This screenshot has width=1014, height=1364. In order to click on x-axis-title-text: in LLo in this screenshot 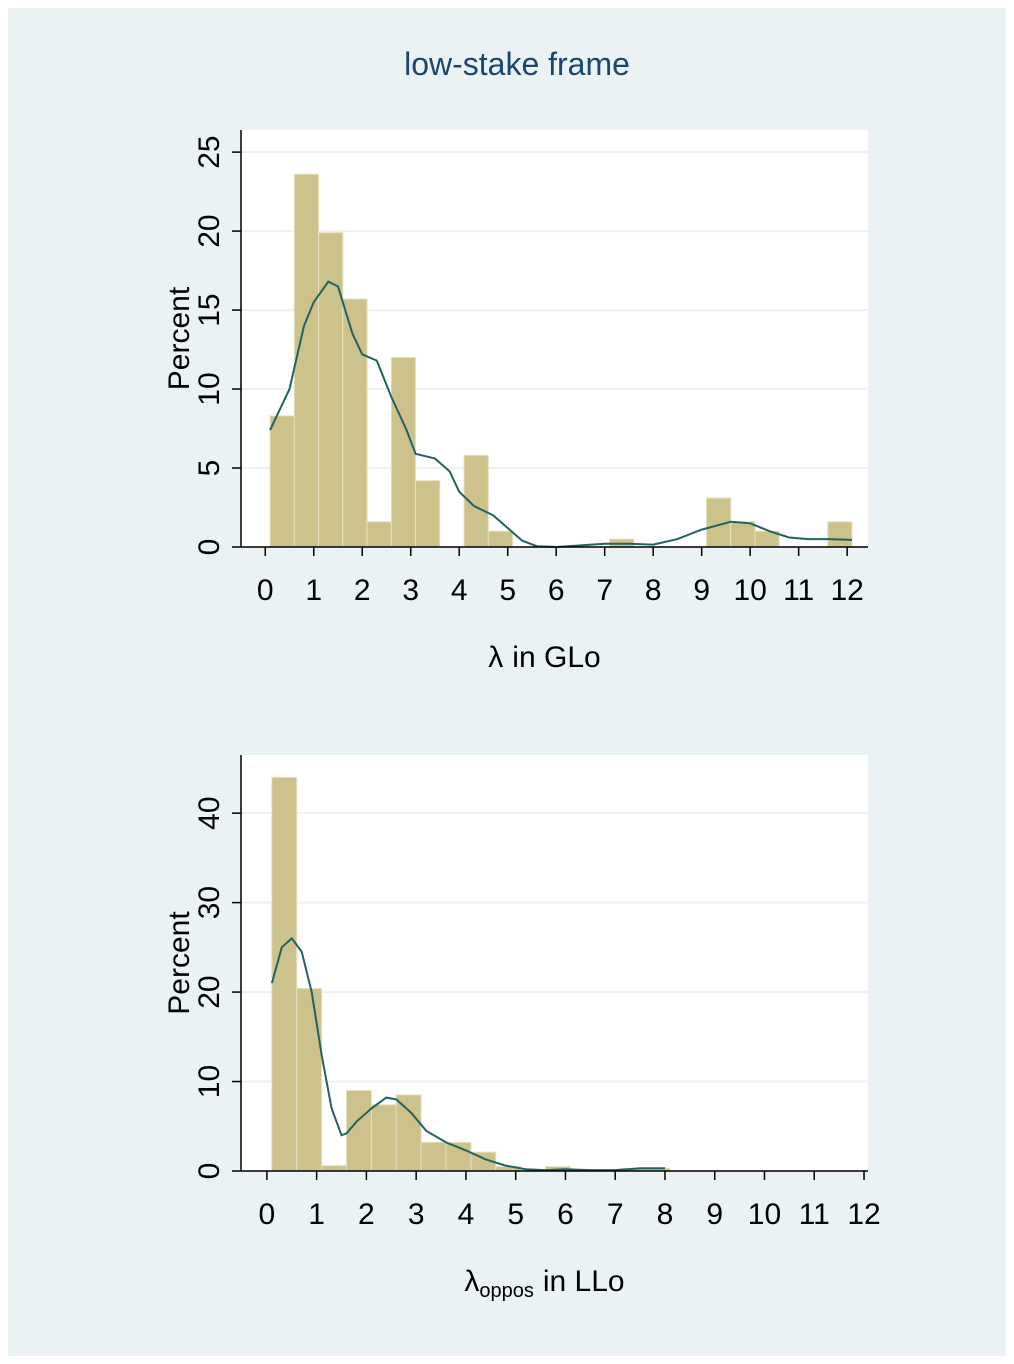, I will do `click(584, 1281)`.